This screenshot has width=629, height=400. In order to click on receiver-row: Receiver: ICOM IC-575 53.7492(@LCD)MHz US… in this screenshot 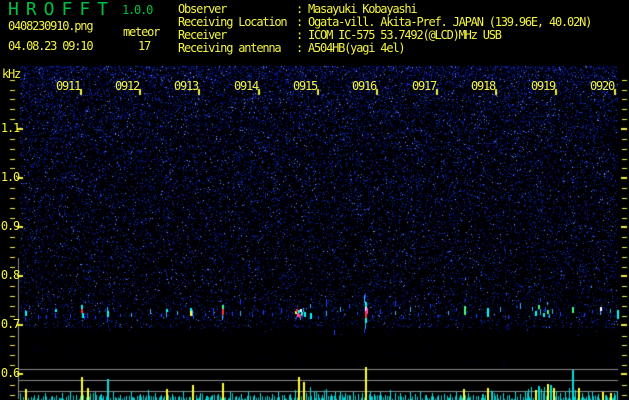, I will do `click(340, 35)`.